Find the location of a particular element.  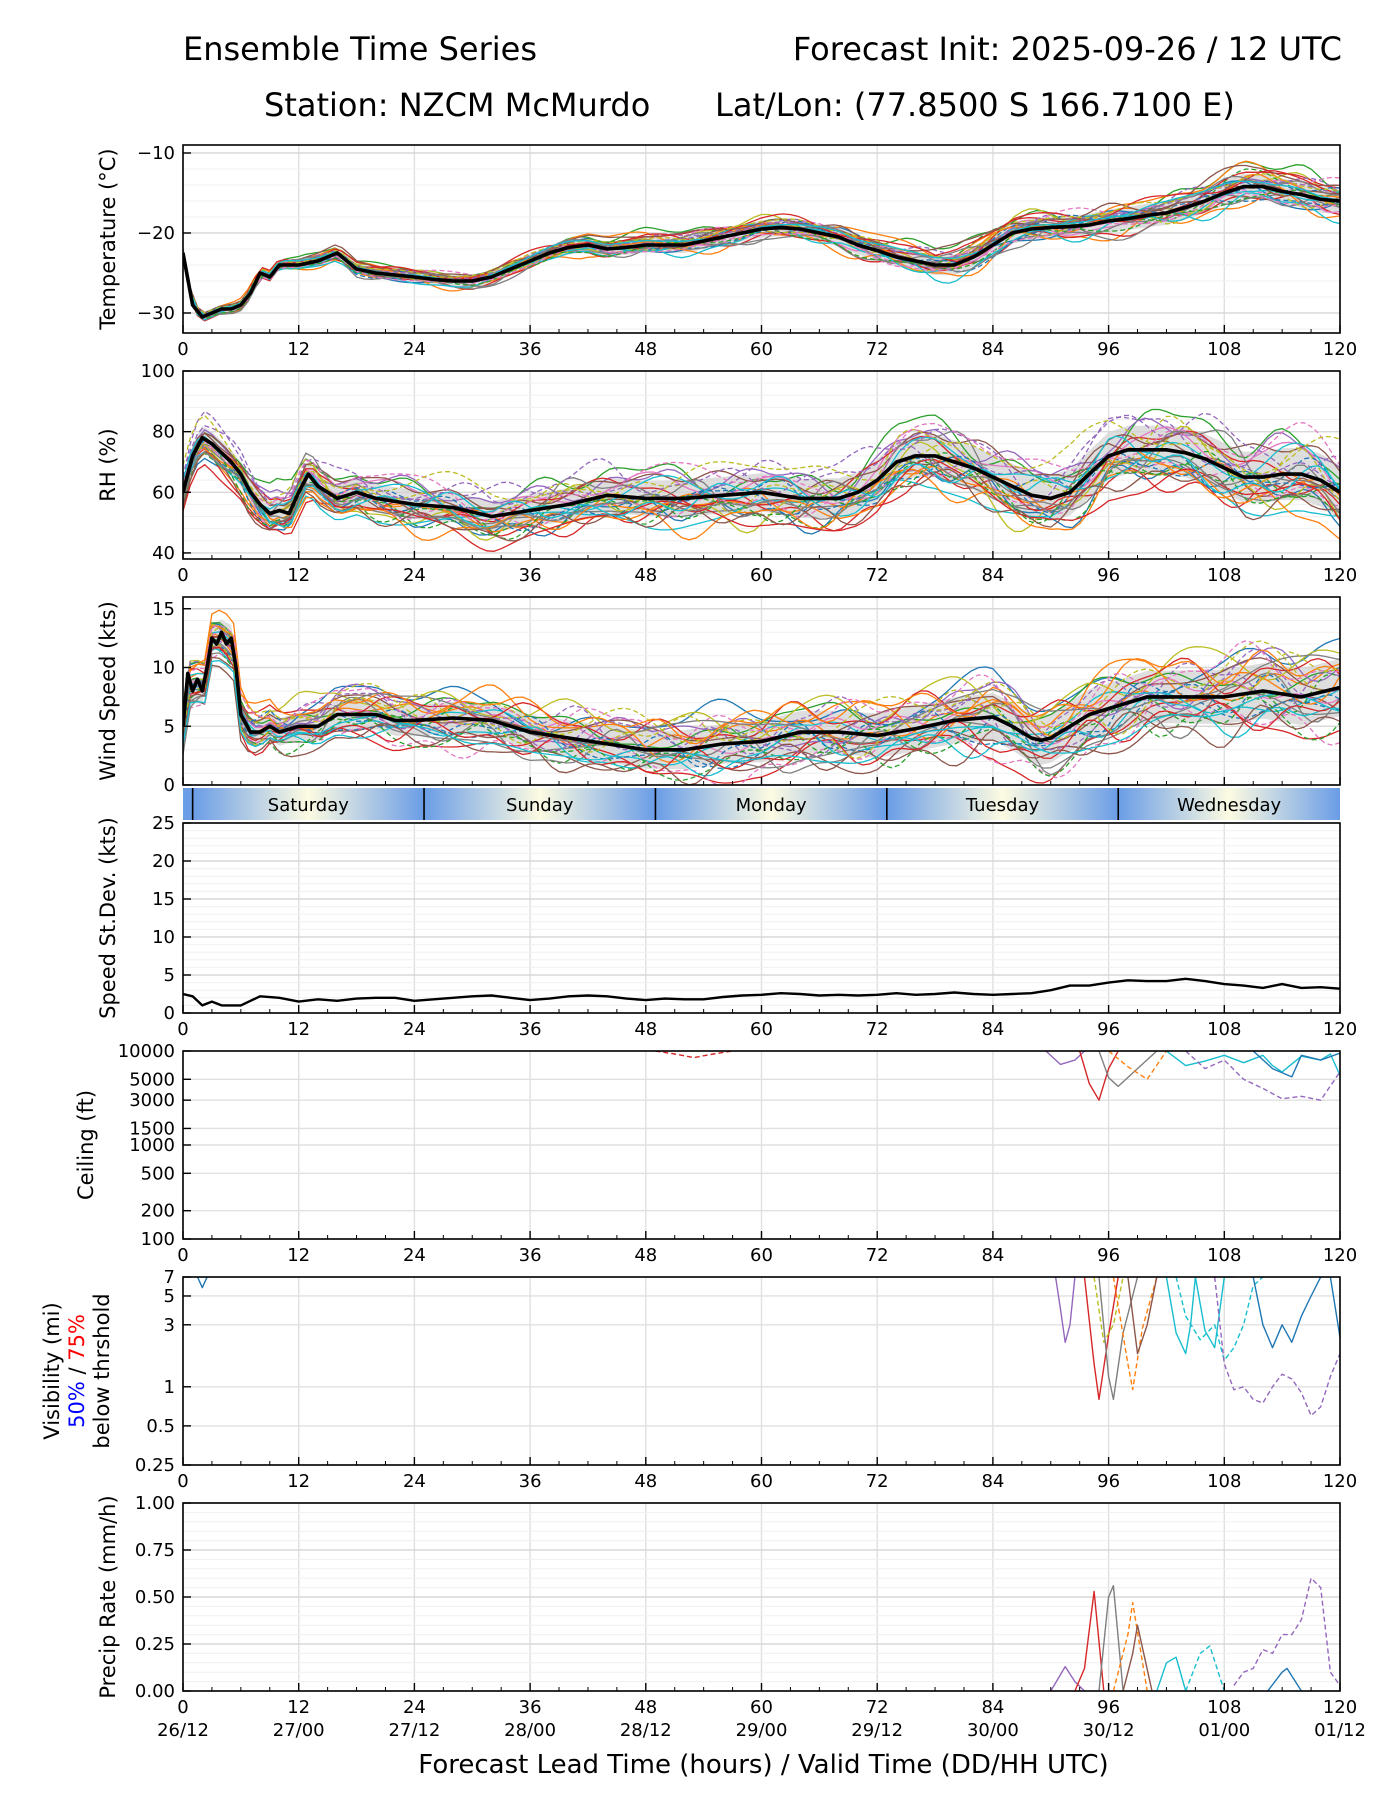

day-band-lead is located at coordinates (188, 804).